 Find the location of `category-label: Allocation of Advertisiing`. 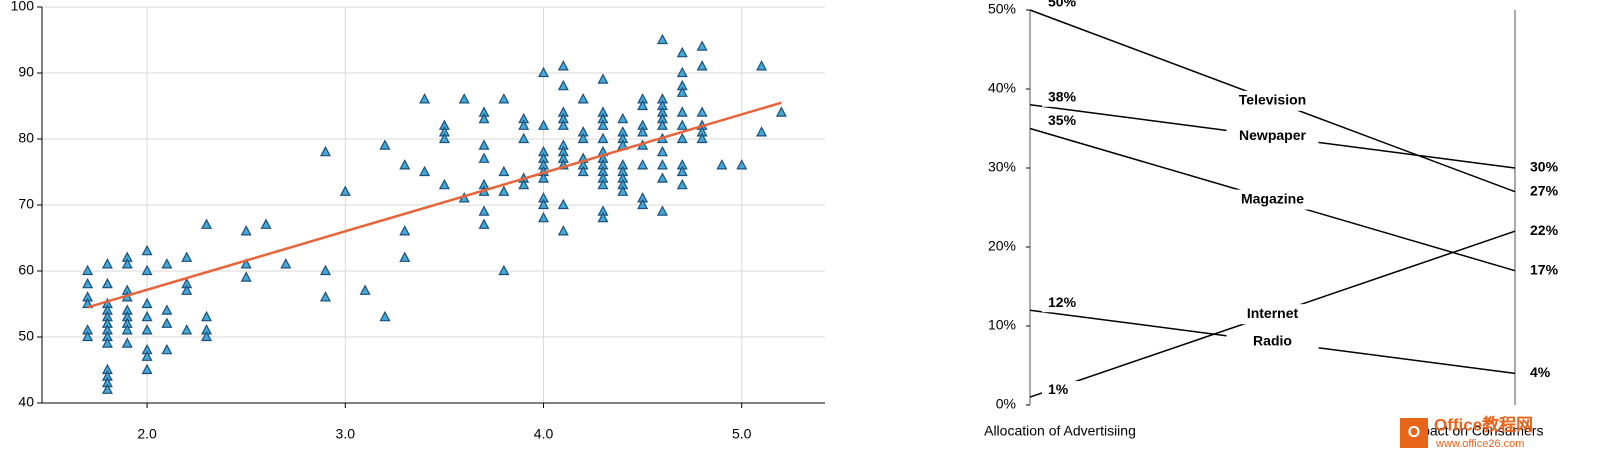

category-label: Allocation of Advertisiing is located at coordinates (1060, 431).